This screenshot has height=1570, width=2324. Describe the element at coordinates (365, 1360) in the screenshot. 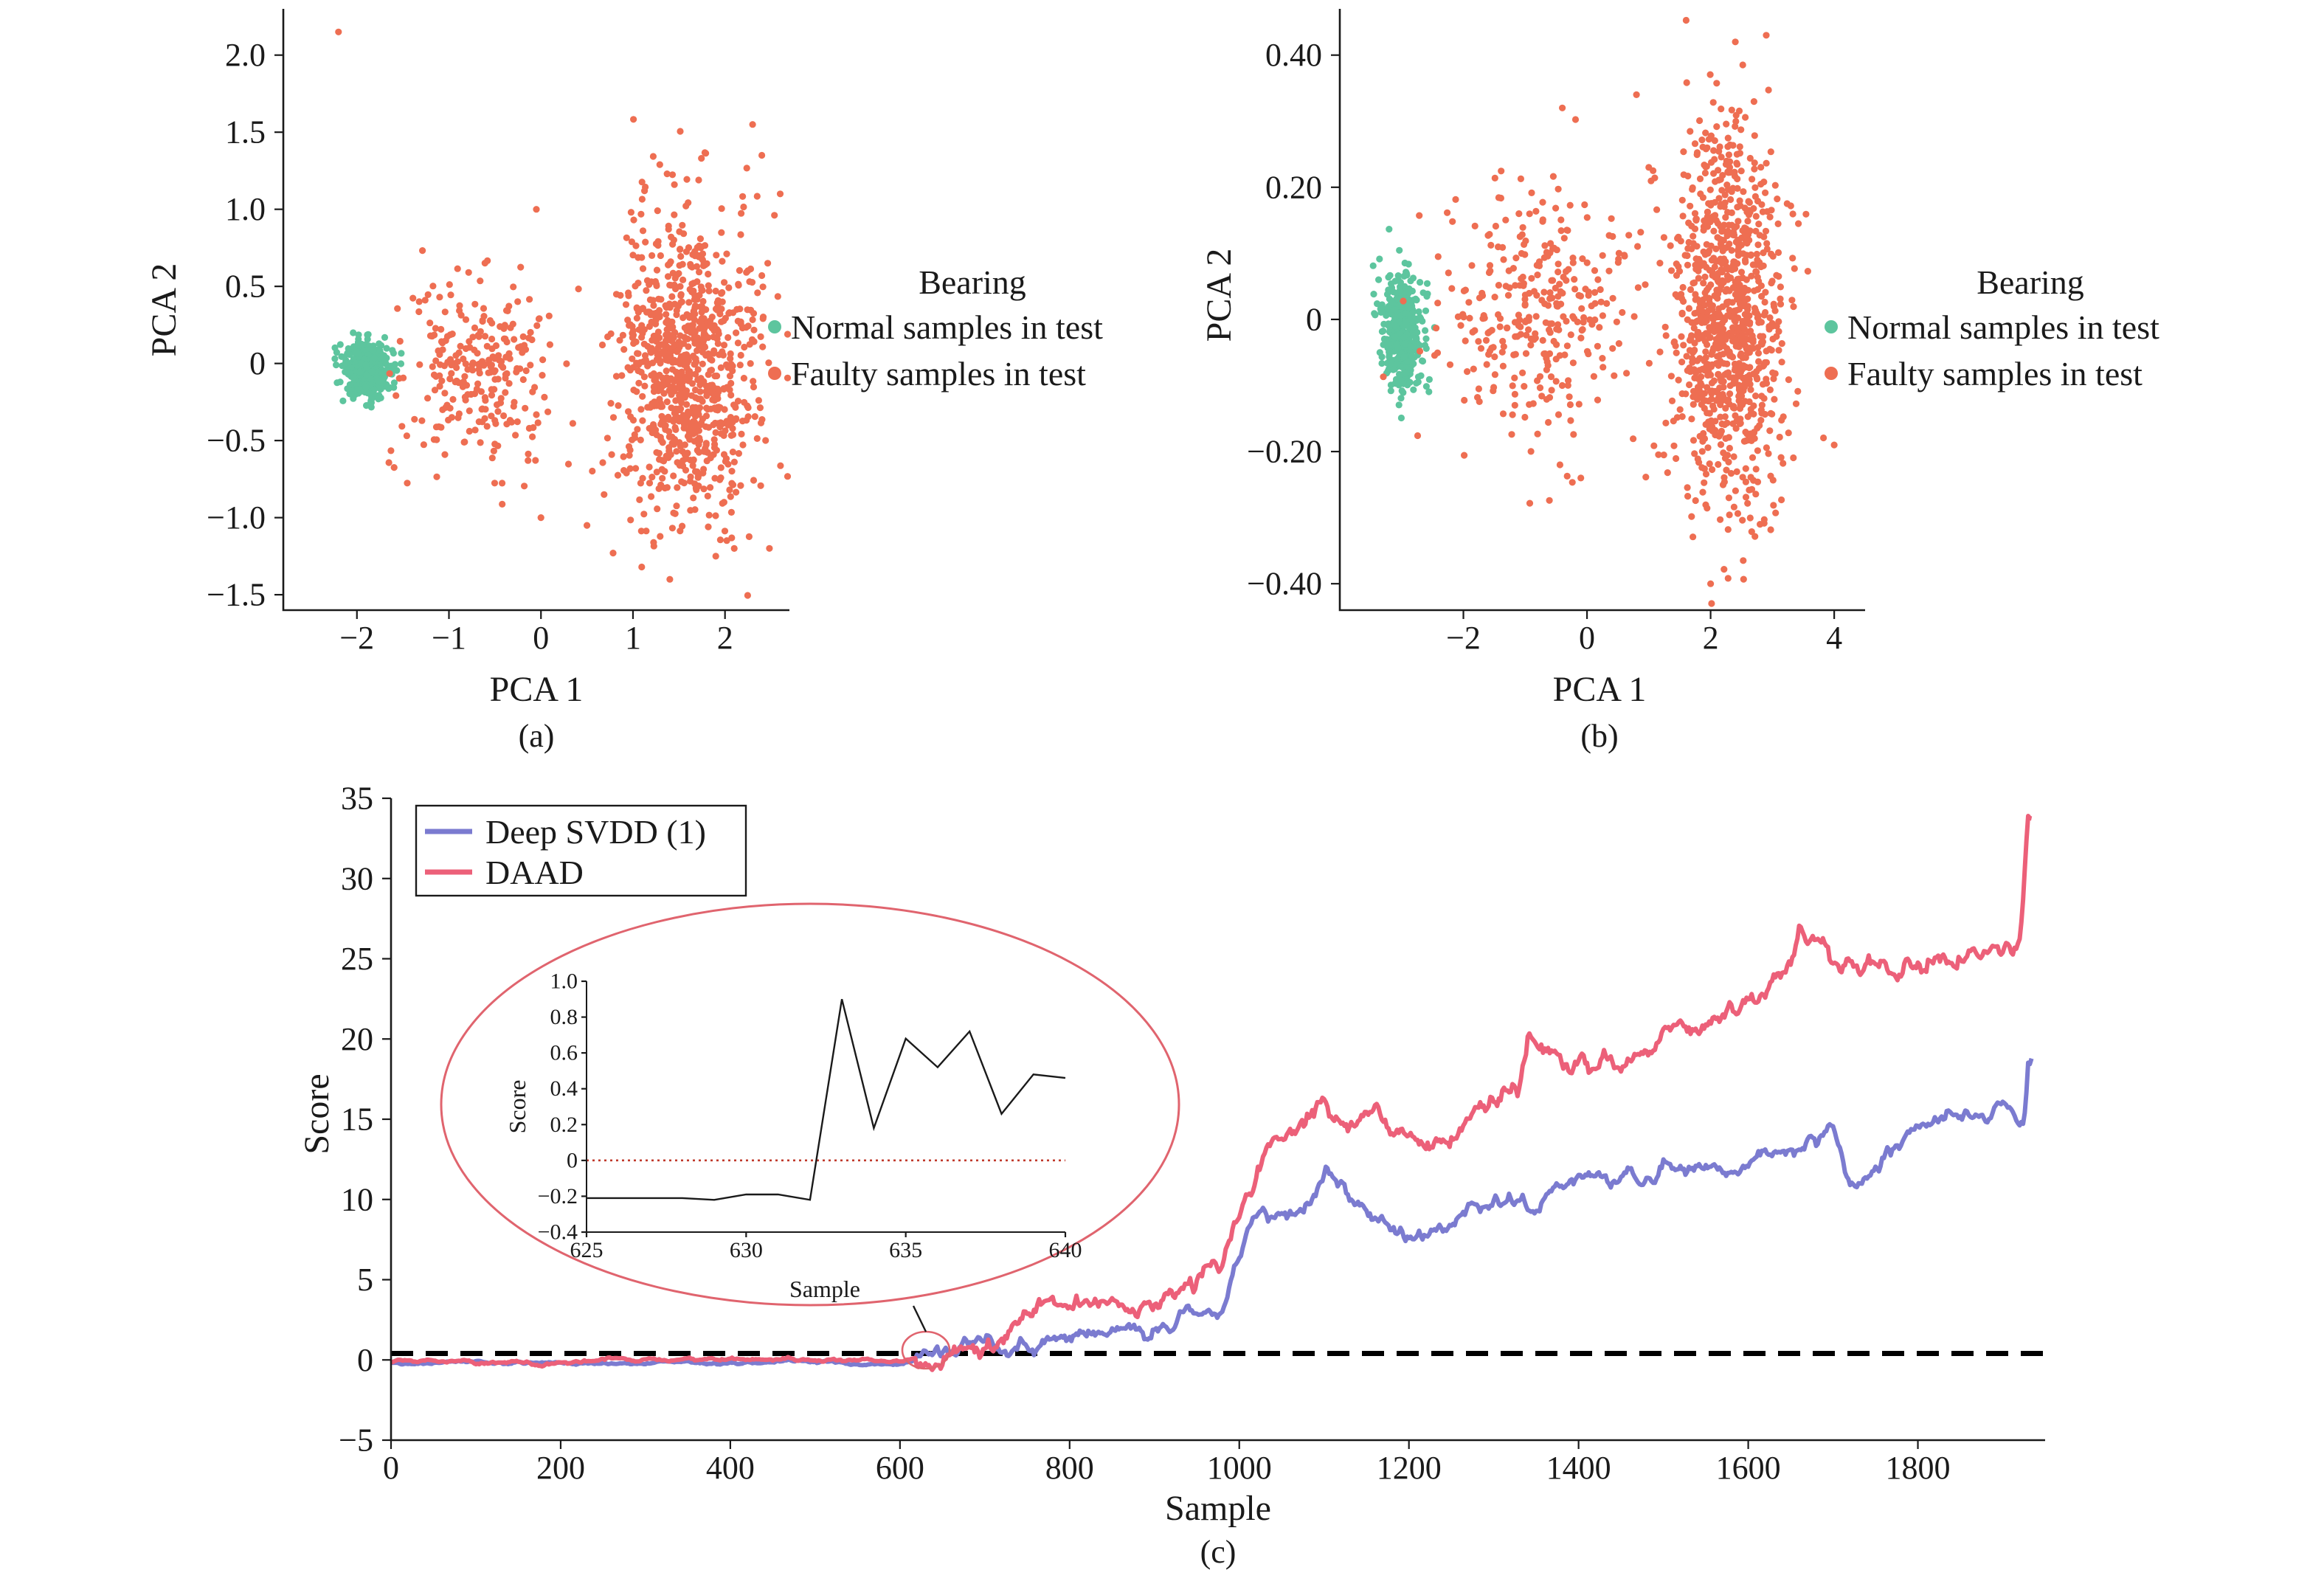

I see `panel-c-y-tick-label: 0` at that location.